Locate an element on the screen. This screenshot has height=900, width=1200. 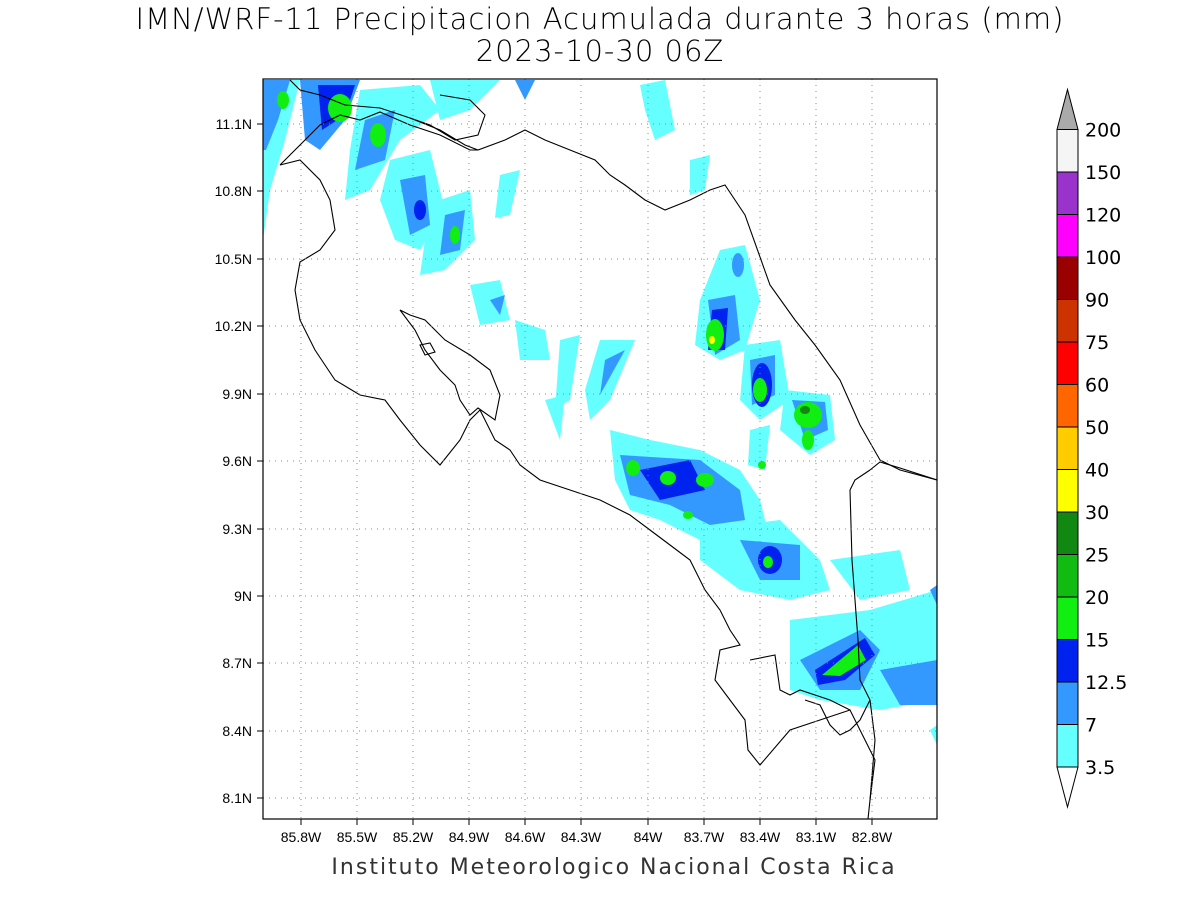
lon-label: 84.9W is located at coordinates (469, 837).